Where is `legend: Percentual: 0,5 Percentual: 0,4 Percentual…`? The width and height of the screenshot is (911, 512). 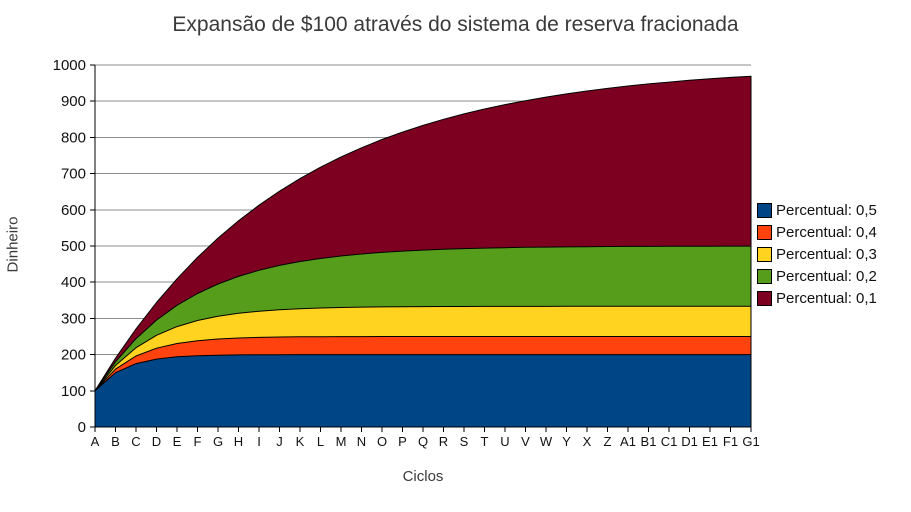
legend: Percentual: 0,5 Percentual: 0,4 Percentual… is located at coordinates (817, 254).